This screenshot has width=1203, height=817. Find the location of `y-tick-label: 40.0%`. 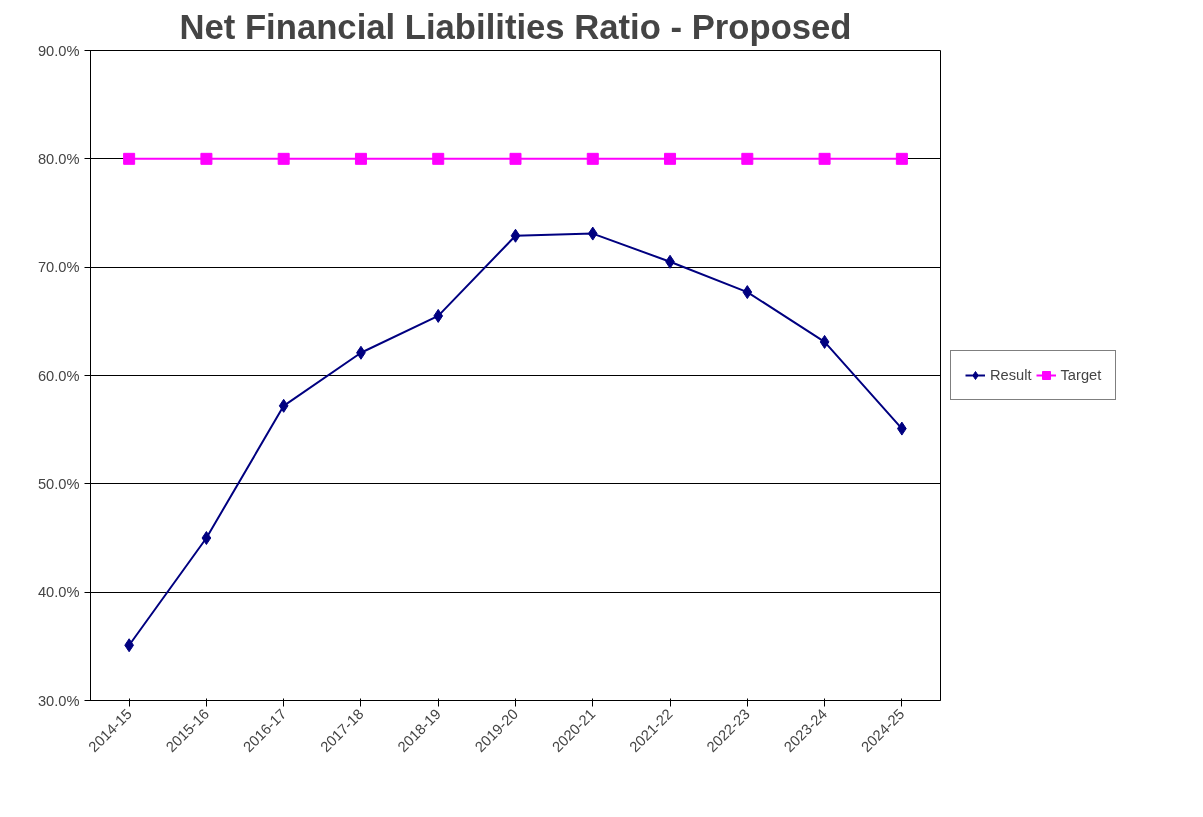

y-tick-label: 40.0% is located at coordinates (58, 592).